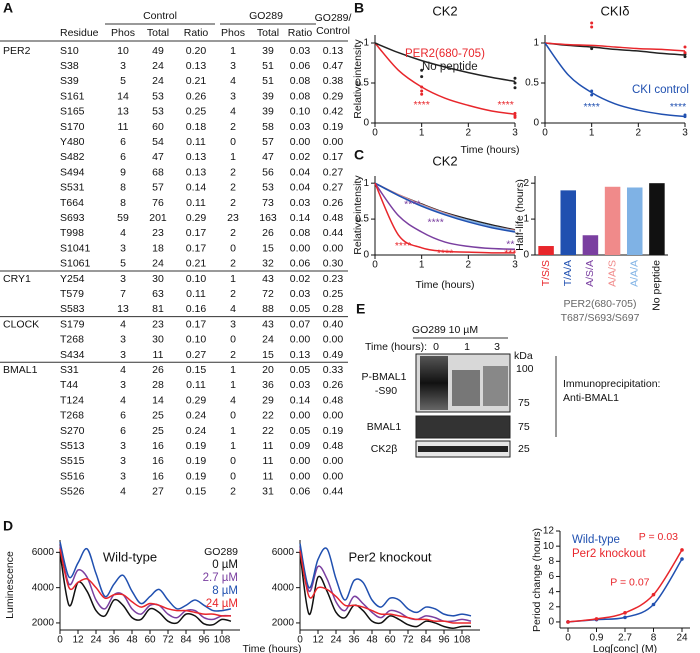  What do you see at coordinates (354, 640) in the screenshot?
I see `x-tick-label: 36` at bounding box center [354, 640].